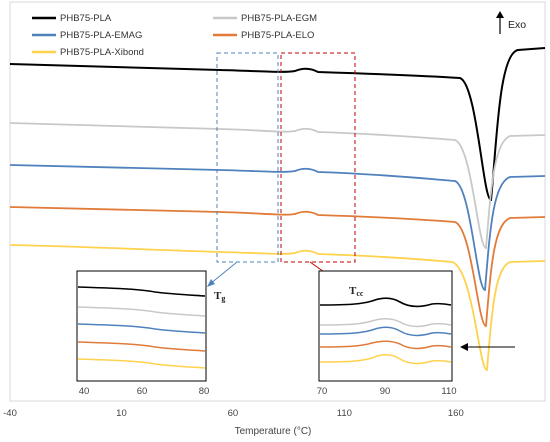 The image size is (550, 442). Describe the element at coordinates (142, 391) in the screenshot. I see `inset-tick-label: 60` at that location.